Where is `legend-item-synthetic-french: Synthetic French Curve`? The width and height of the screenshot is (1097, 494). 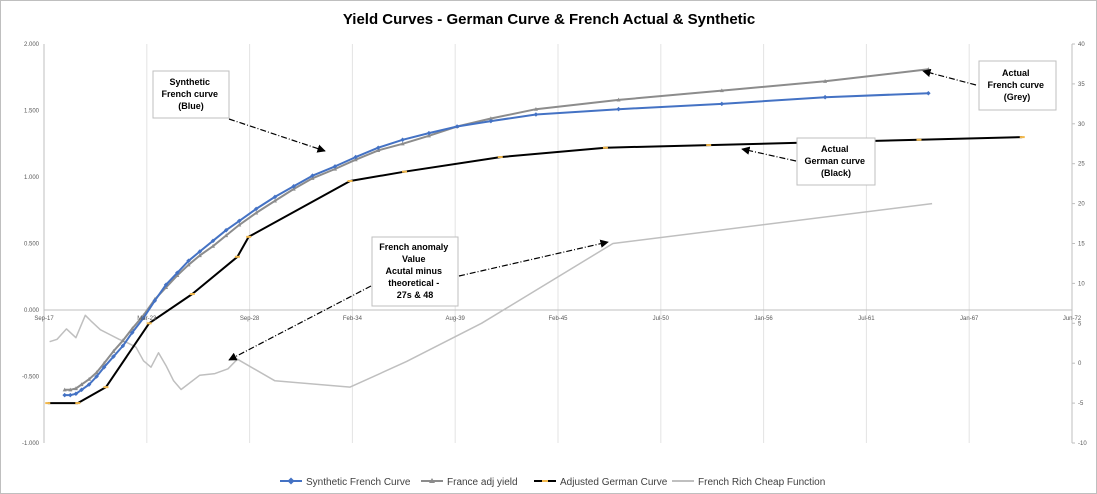 legend-item-synthetic-french: Synthetic French Curve is located at coordinates (345, 482).